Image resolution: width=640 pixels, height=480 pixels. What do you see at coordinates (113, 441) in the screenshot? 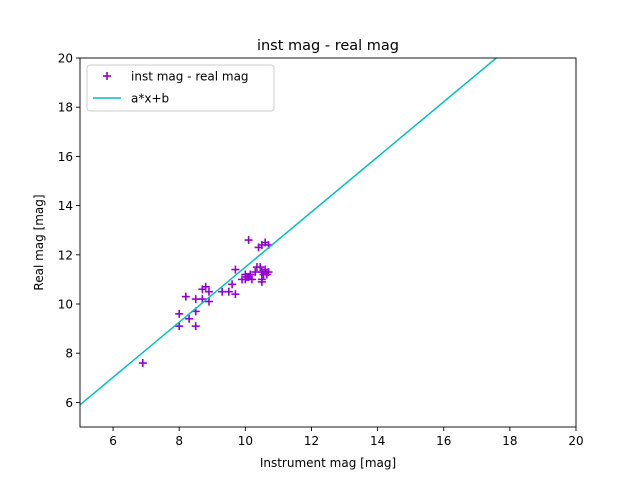
I see `x-tick-label: 6` at bounding box center [113, 441].